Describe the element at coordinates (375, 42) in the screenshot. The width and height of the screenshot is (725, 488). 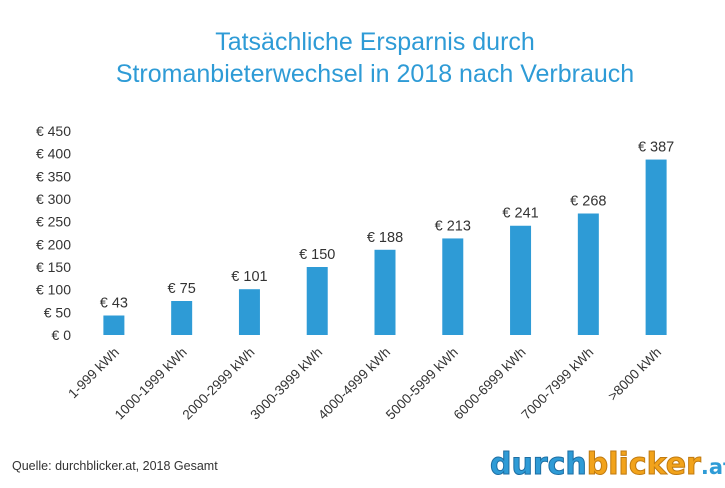
I see `chart-title-line-1: Tatsächliche Ersparnis durch` at that location.